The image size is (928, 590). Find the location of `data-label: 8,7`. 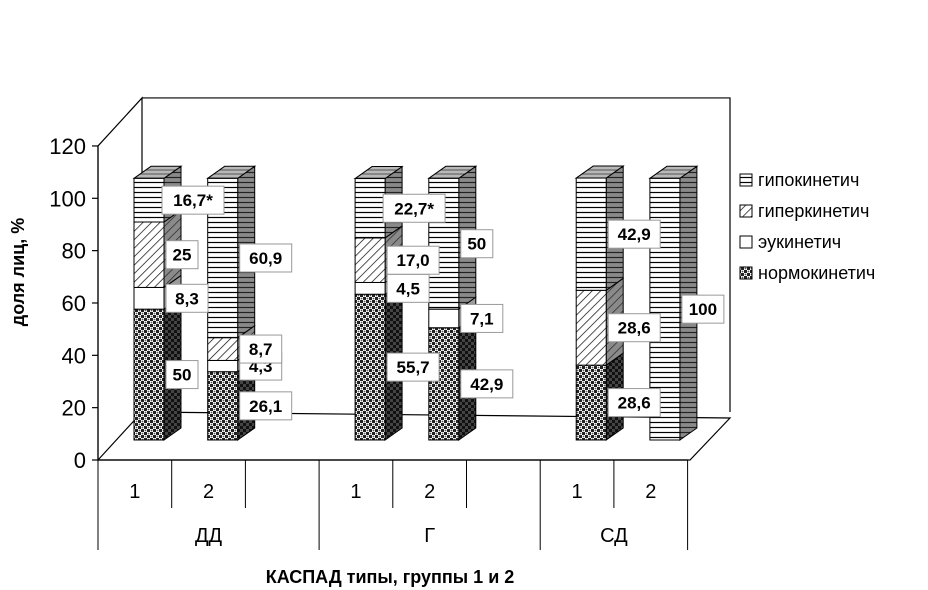

data-label: 8,7 is located at coordinates (261, 349).